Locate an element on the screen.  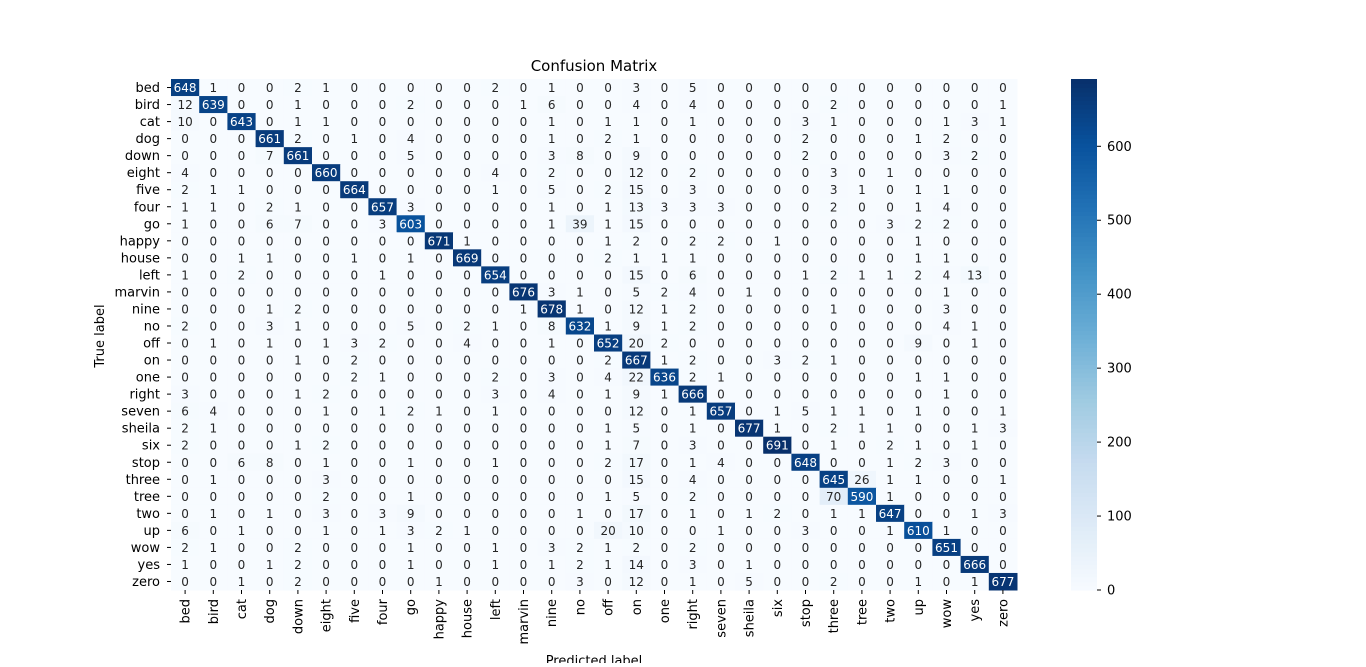
cell-value-label: 3 is located at coordinates (552, 292).